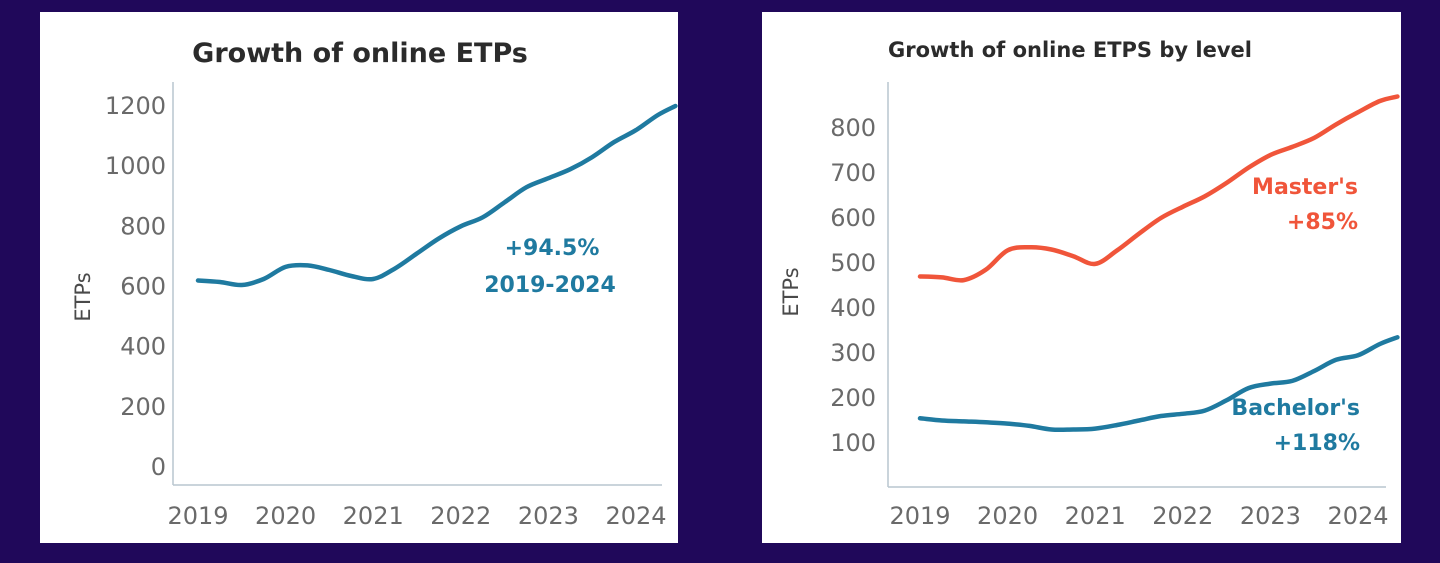 The image size is (1440, 563). What do you see at coordinates (1322, 222) in the screenshot?
I see `annotation-masters-growth: +85%` at bounding box center [1322, 222].